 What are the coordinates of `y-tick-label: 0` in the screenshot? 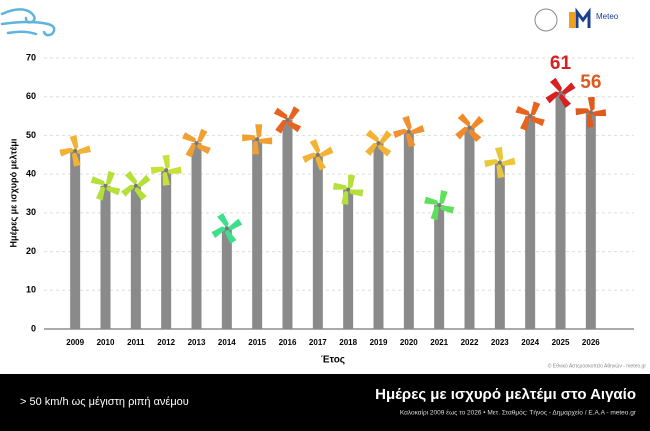 It's located at (33, 328).